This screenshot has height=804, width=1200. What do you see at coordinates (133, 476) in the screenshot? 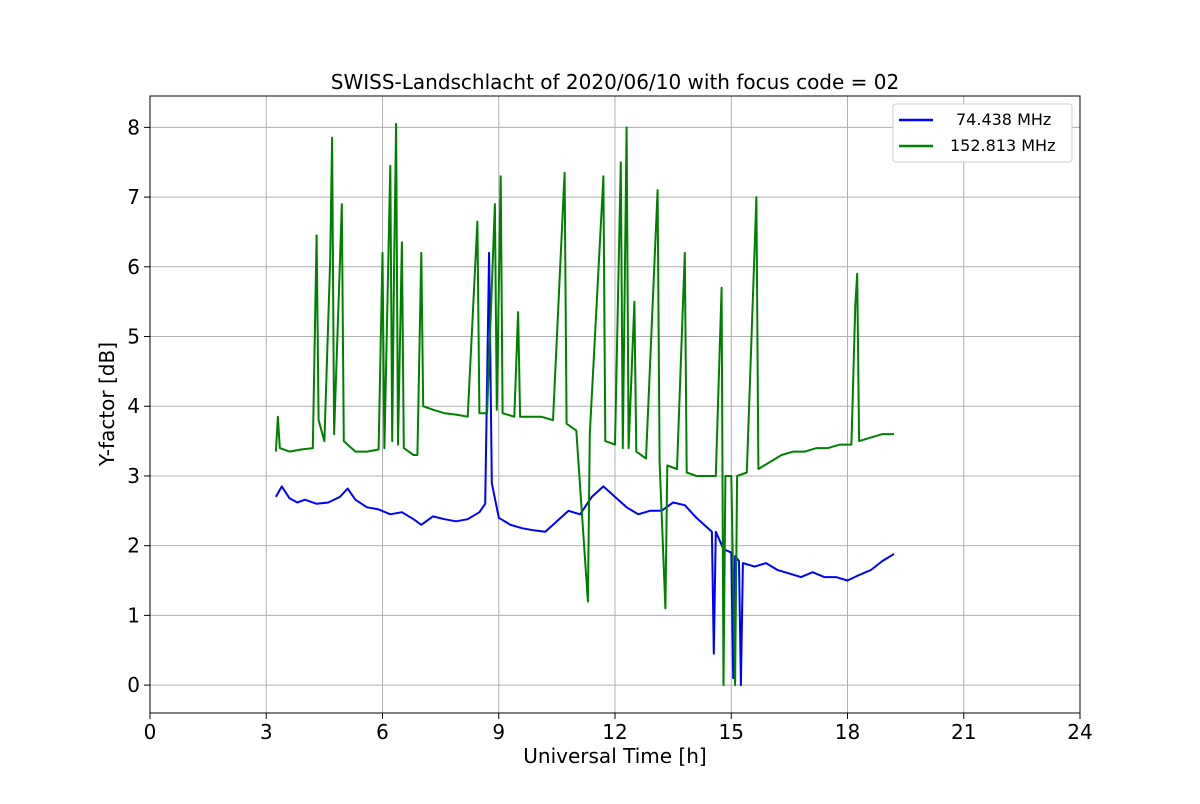
I see `y-tick-label: 3` at bounding box center [133, 476].